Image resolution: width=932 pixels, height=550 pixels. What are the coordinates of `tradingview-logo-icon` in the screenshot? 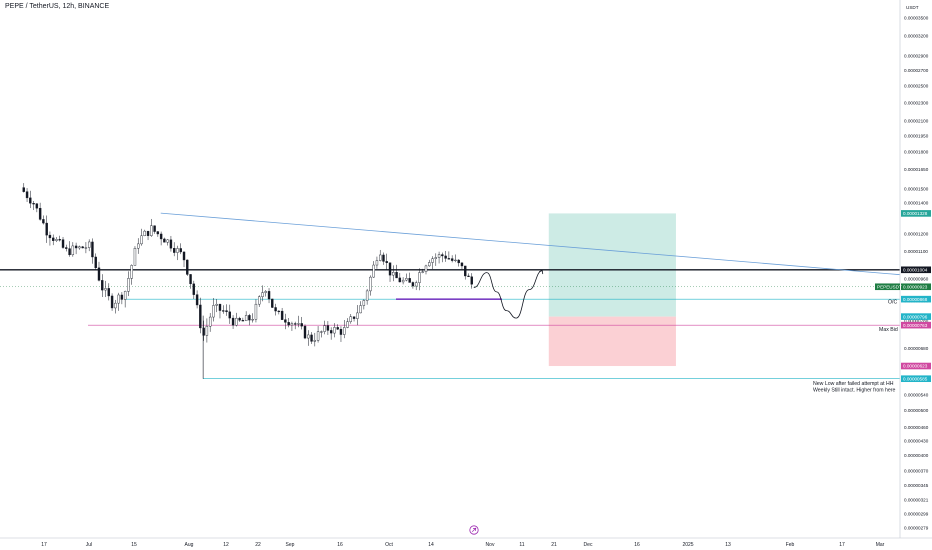 It's located at (474, 530).